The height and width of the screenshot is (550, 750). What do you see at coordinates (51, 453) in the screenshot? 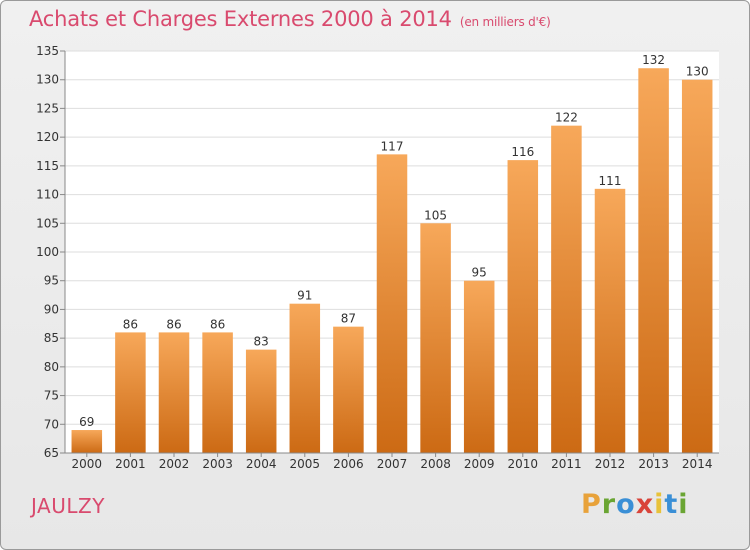
I see `y-tick-label: 65` at bounding box center [51, 453].